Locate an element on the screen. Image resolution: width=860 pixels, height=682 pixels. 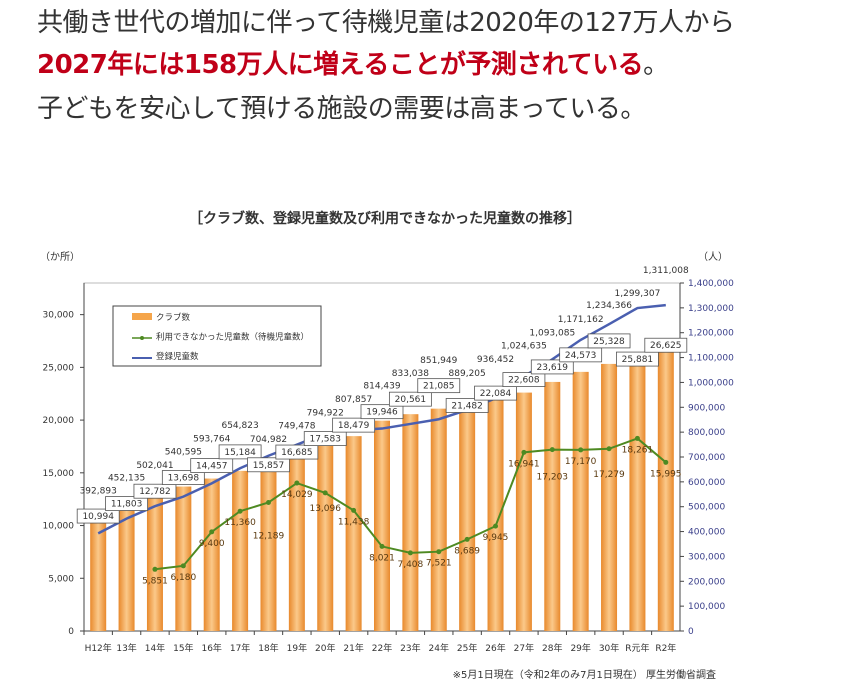
x-tick-label: 23年 is located at coordinates (410, 648).